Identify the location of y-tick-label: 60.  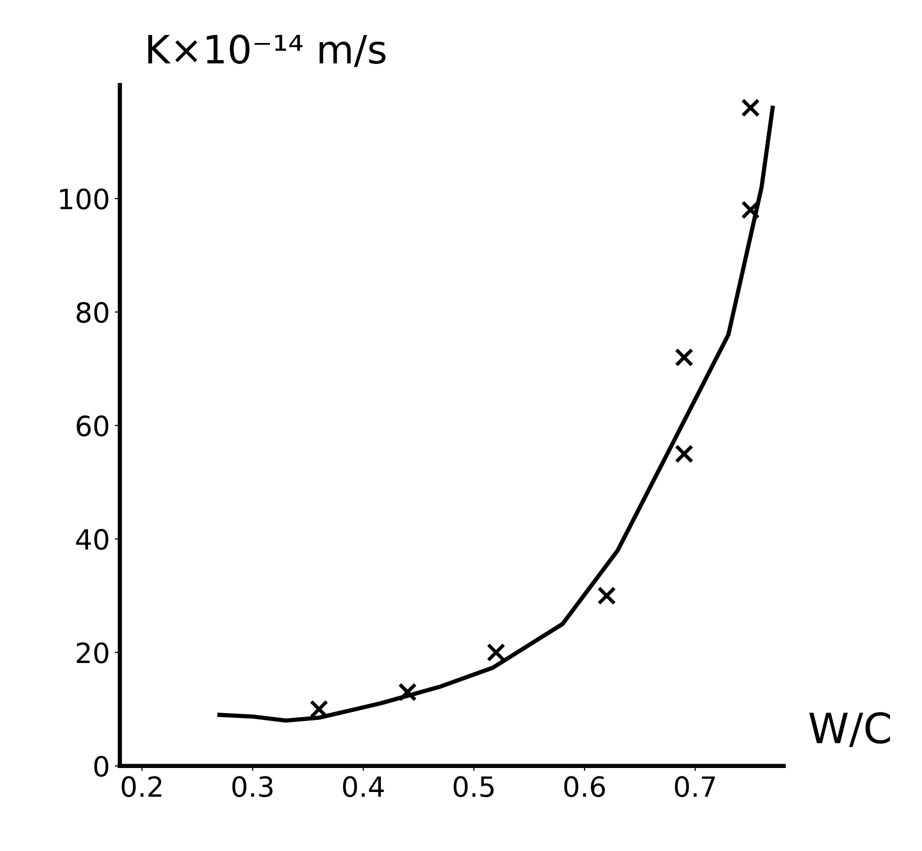
(92, 425).